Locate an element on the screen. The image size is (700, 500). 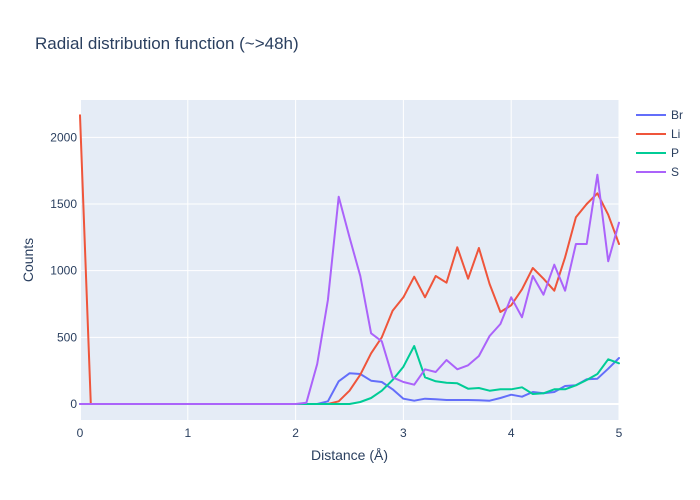
x-axis-ticks: 0 1 2 3 4 5 is located at coordinates (350, 433).